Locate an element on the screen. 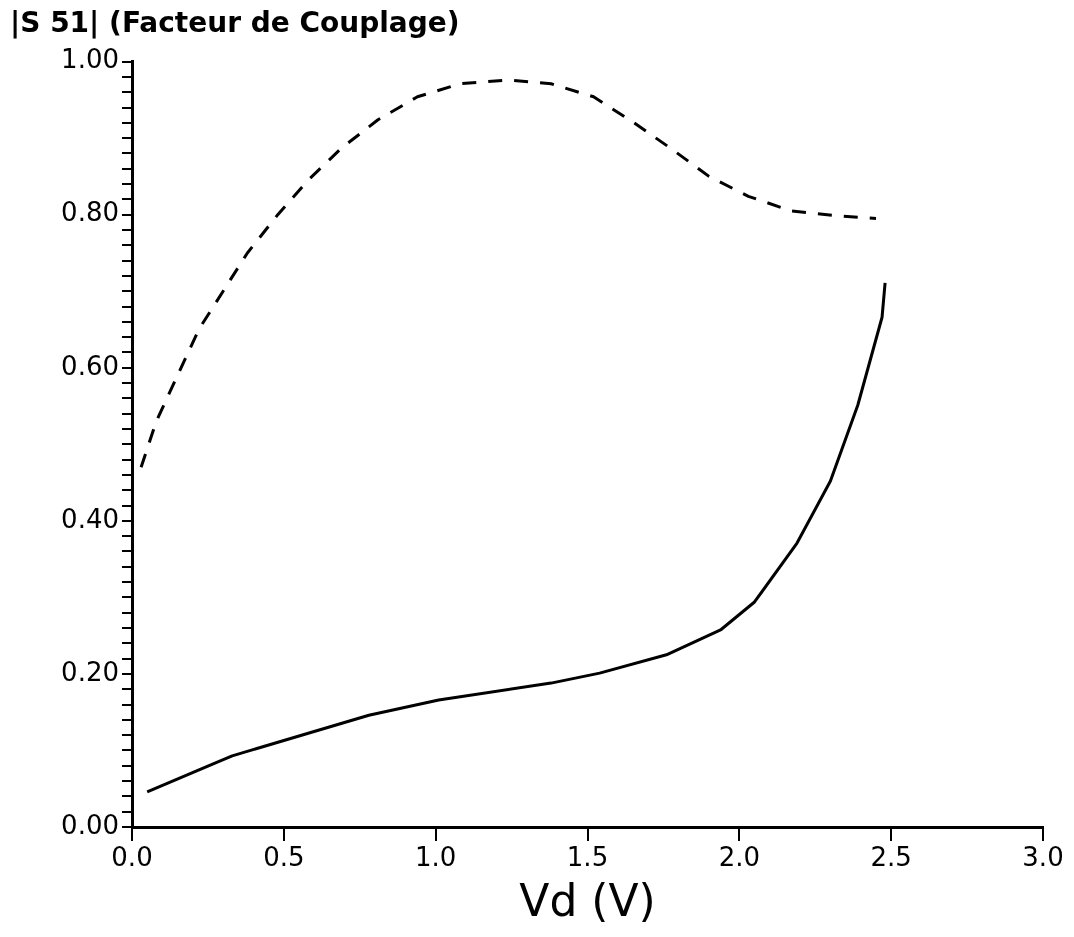  x-tick-label: 1.0 is located at coordinates (435, 857).